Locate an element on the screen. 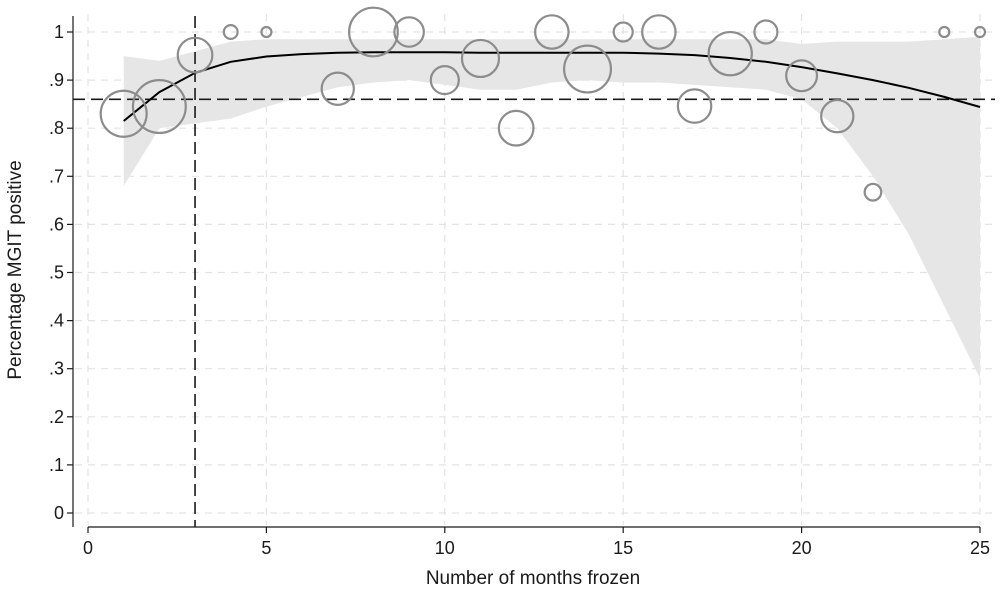 The image size is (1000, 593). y-axis-title: Percentage MGIT positive is located at coordinates (15, 269).